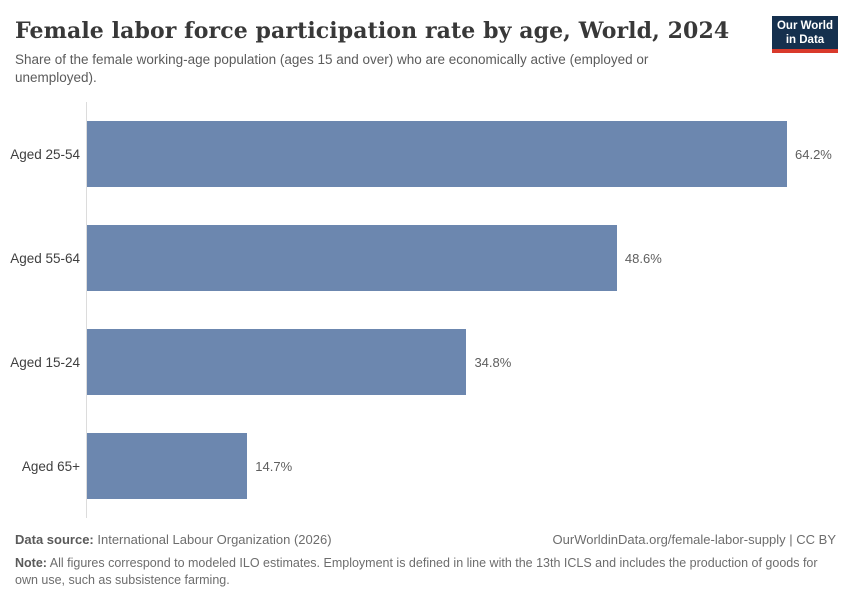  Describe the element at coordinates (274, 466) in the screenshot. I see `bar-value-label: 14.7%` at that location.